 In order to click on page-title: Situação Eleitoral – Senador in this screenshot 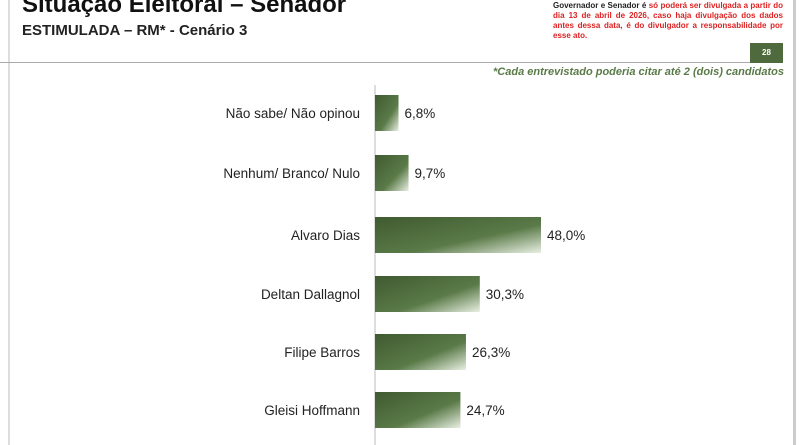, I will do `click(184, 9)`.